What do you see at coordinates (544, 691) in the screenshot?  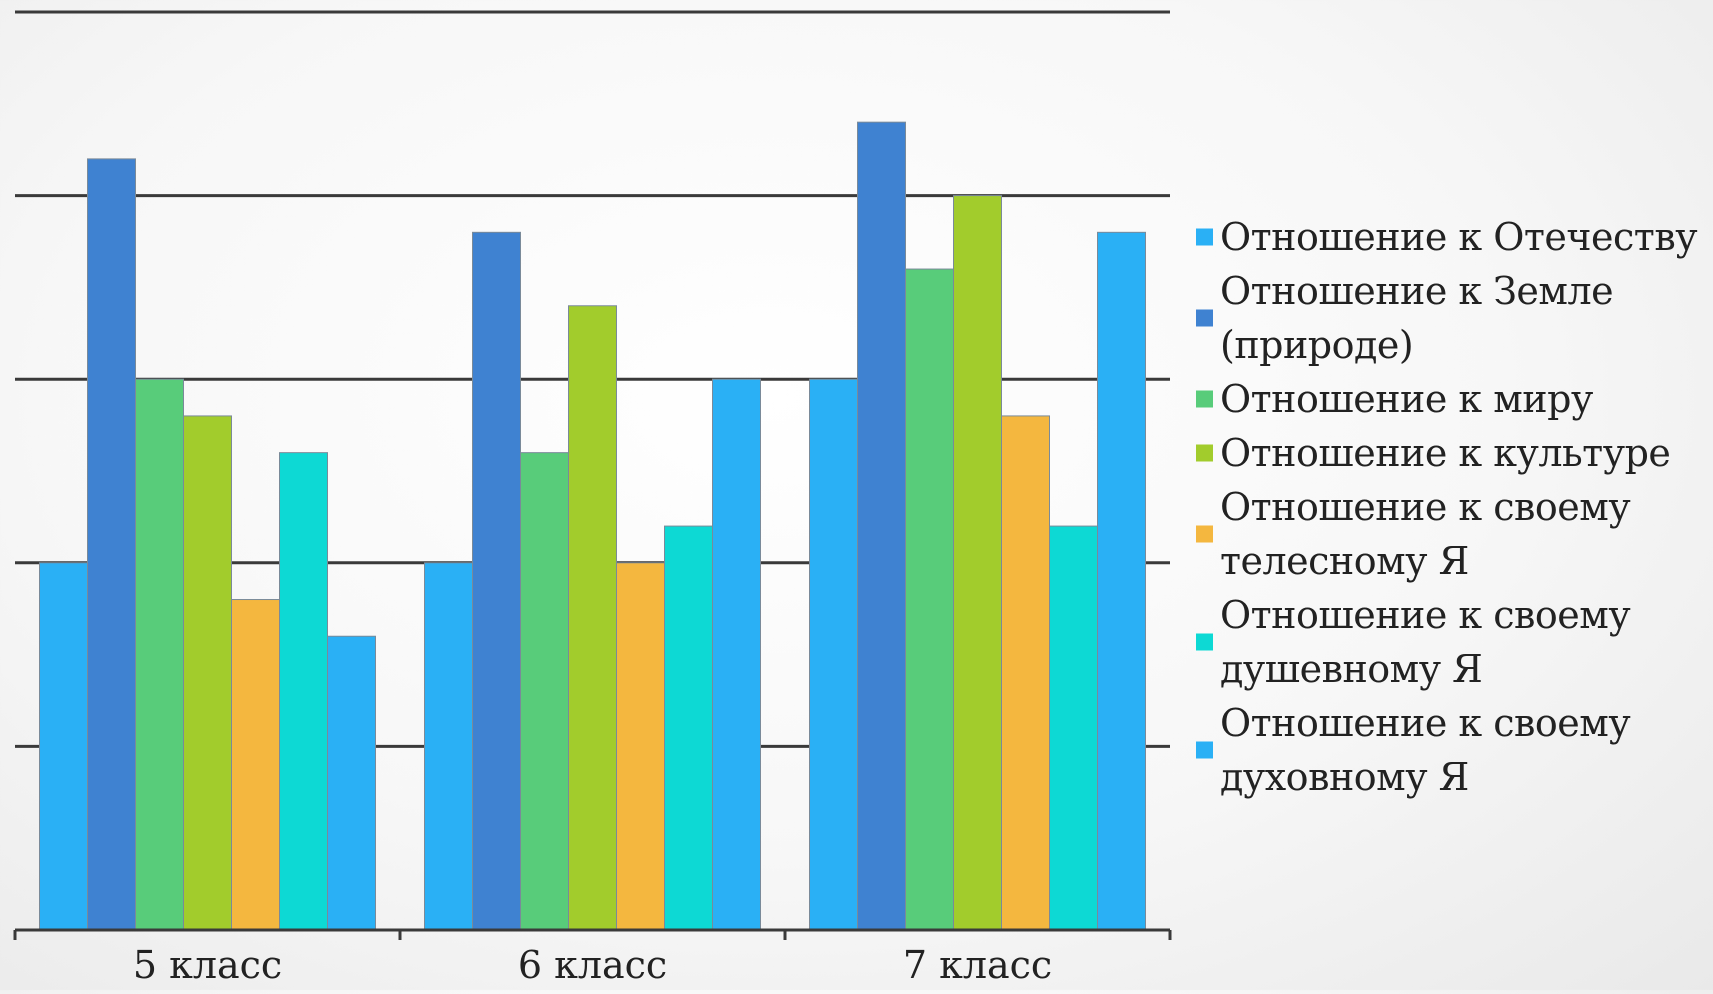 I see `bar-cat2-series3` at bounding box center [544, 691].